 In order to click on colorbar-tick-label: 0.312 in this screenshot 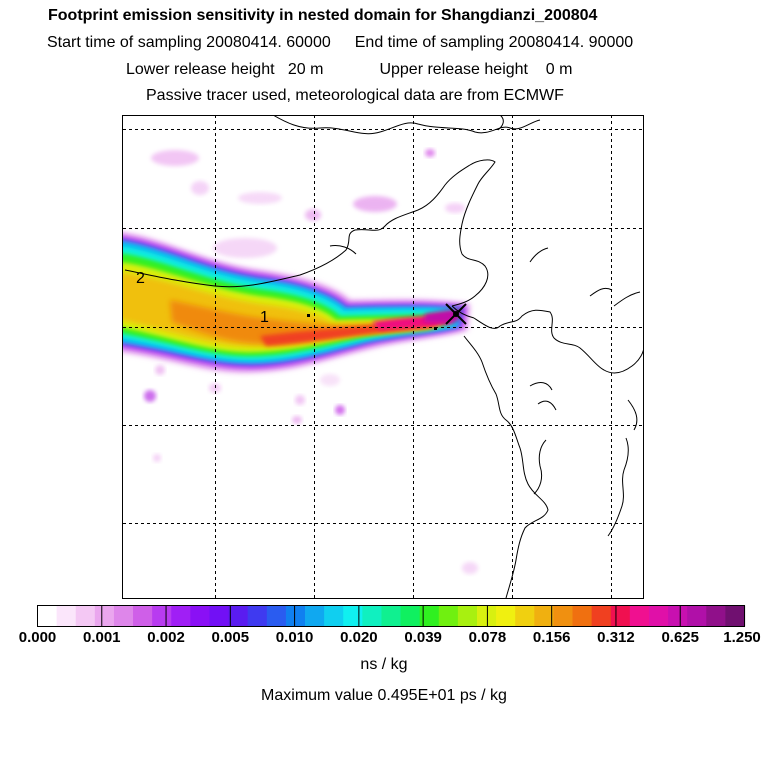, I will do `click(616, 637)`.